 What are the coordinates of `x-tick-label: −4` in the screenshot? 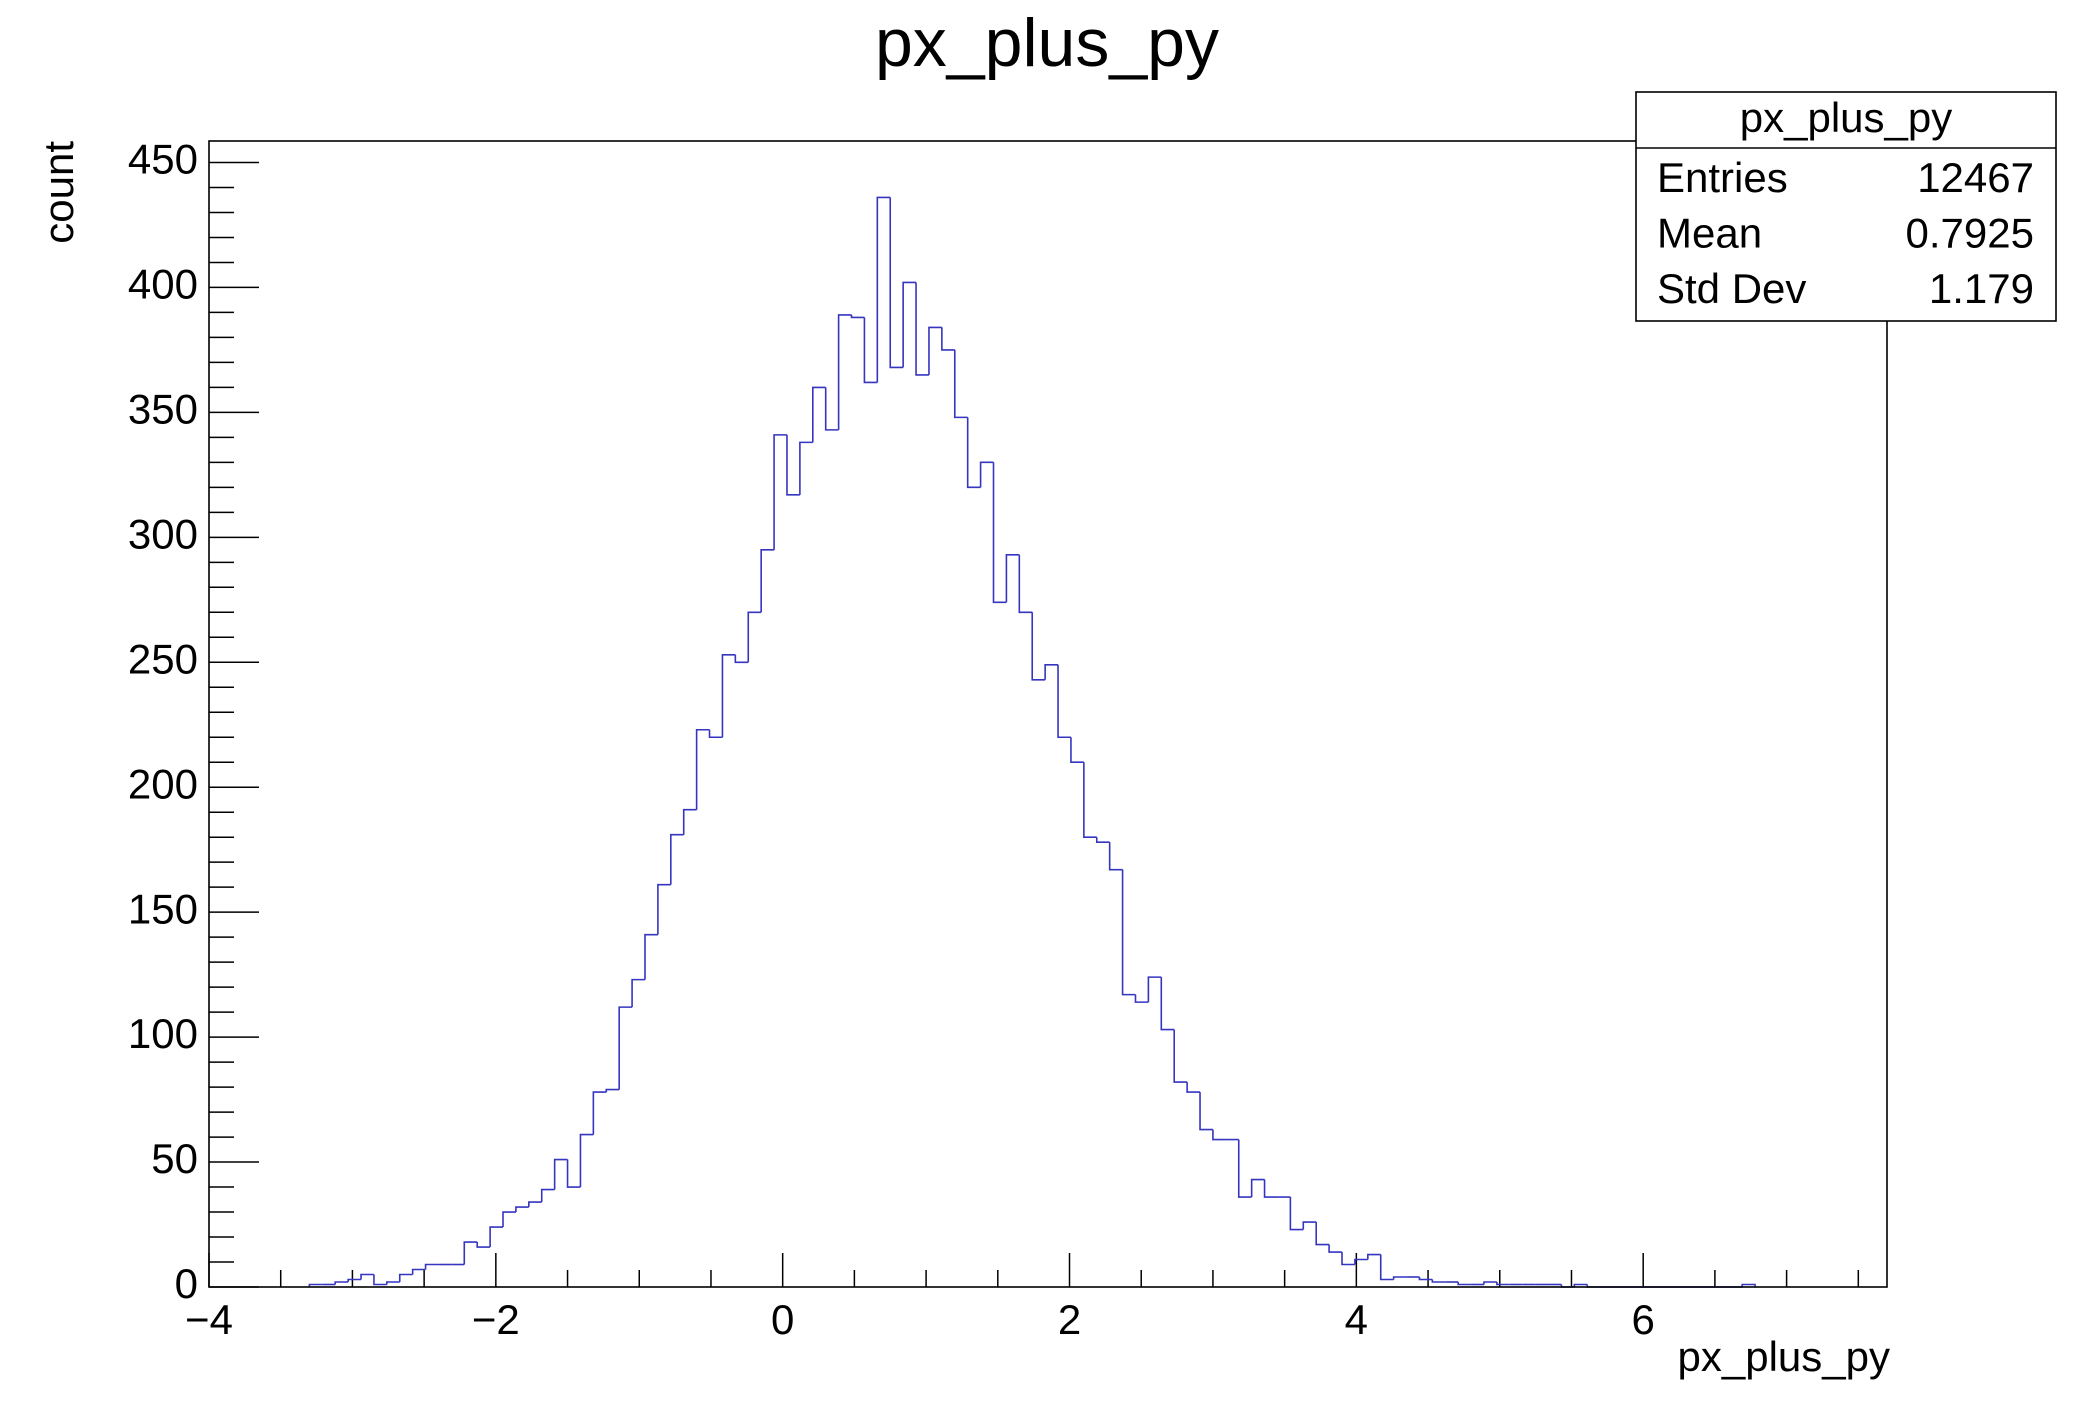 It's located at (209, 1319).